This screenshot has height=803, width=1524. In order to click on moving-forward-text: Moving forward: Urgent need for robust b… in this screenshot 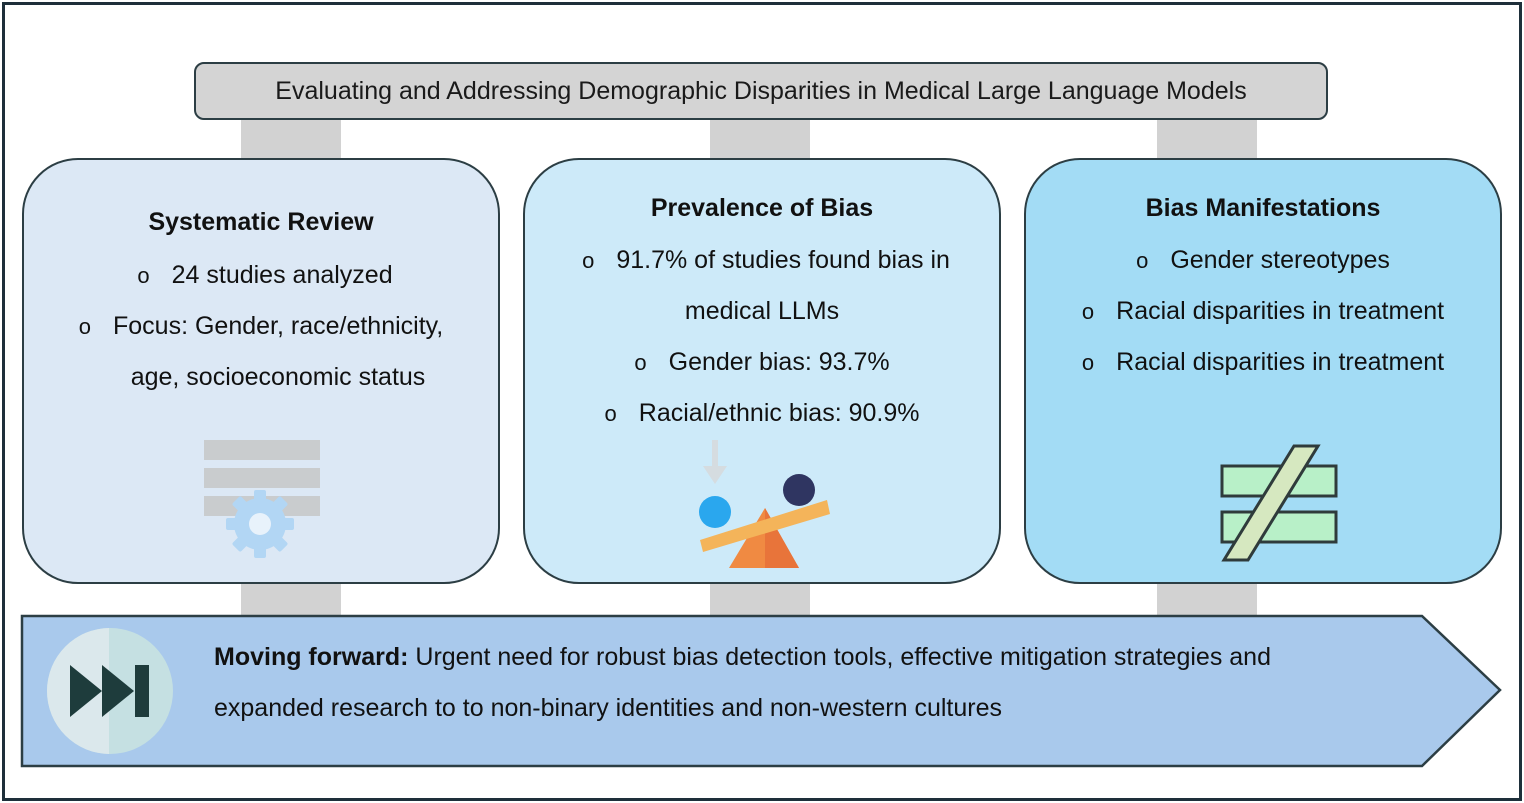, I will do `click(814, 683)`.